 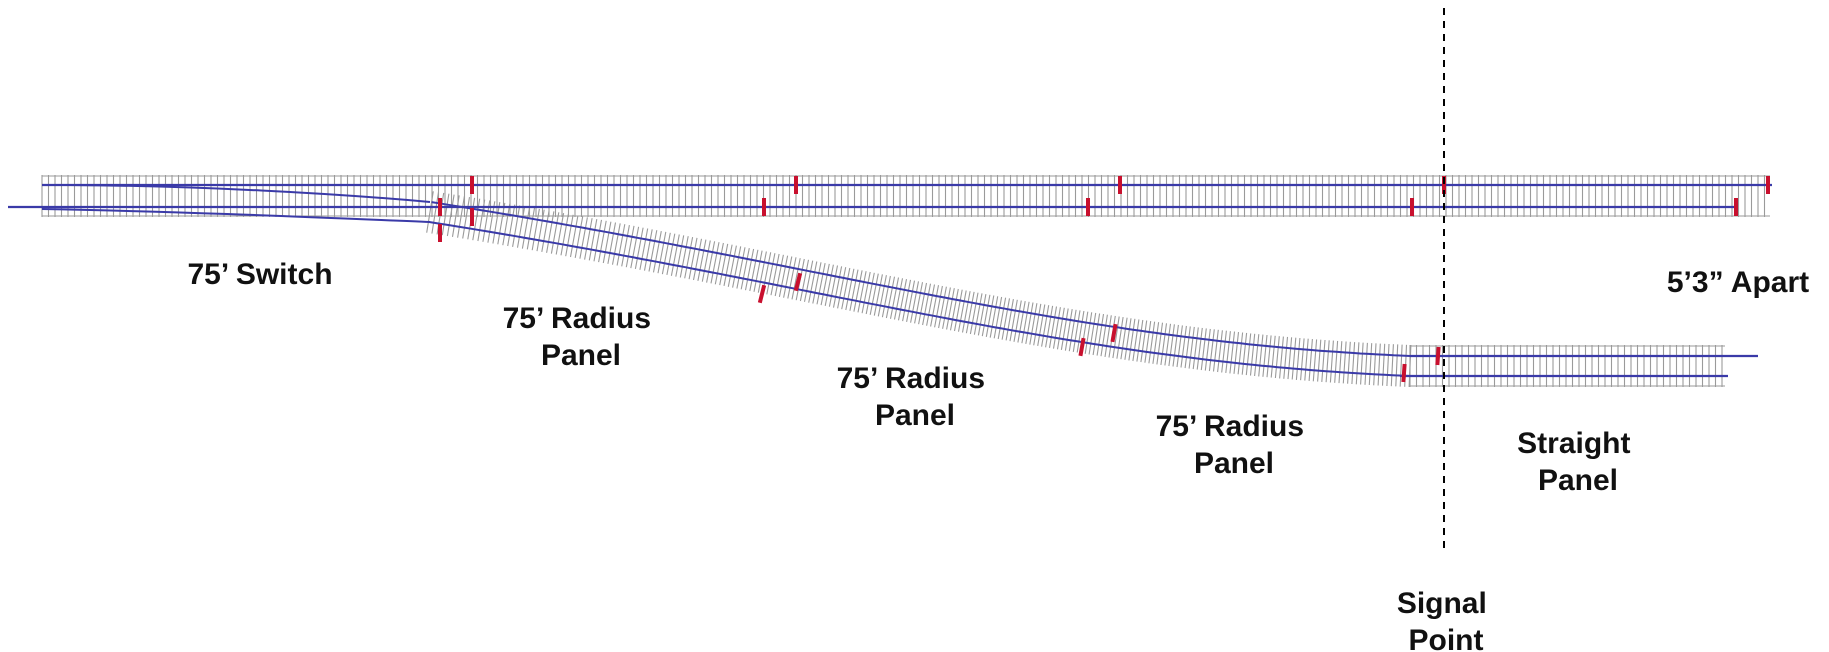 I want to click on joint-main-bottom-4-mark, so click(x=1412, y=207).